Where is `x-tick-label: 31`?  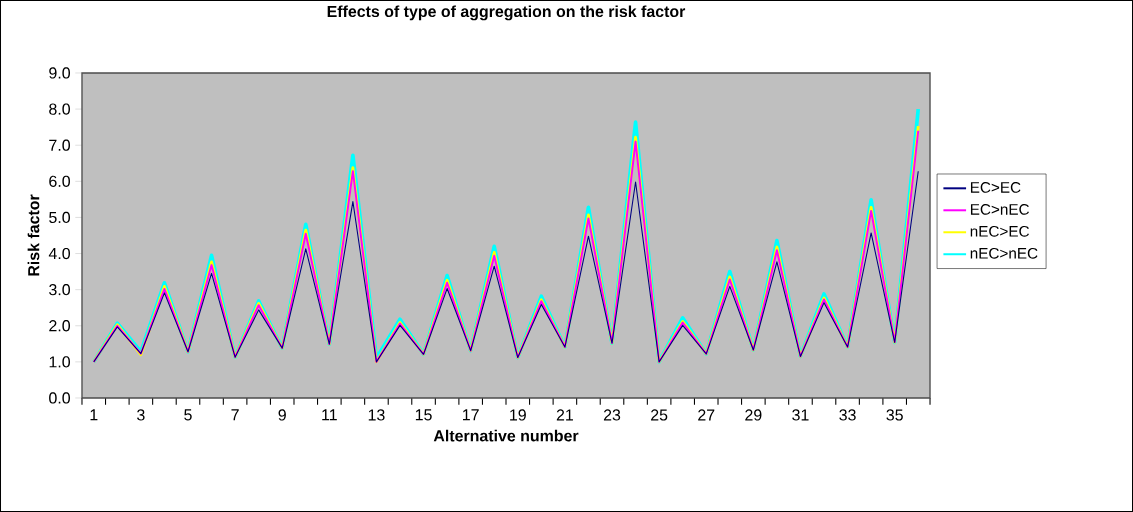
x-tick-label: 31 is located at coordinates (800, 415).